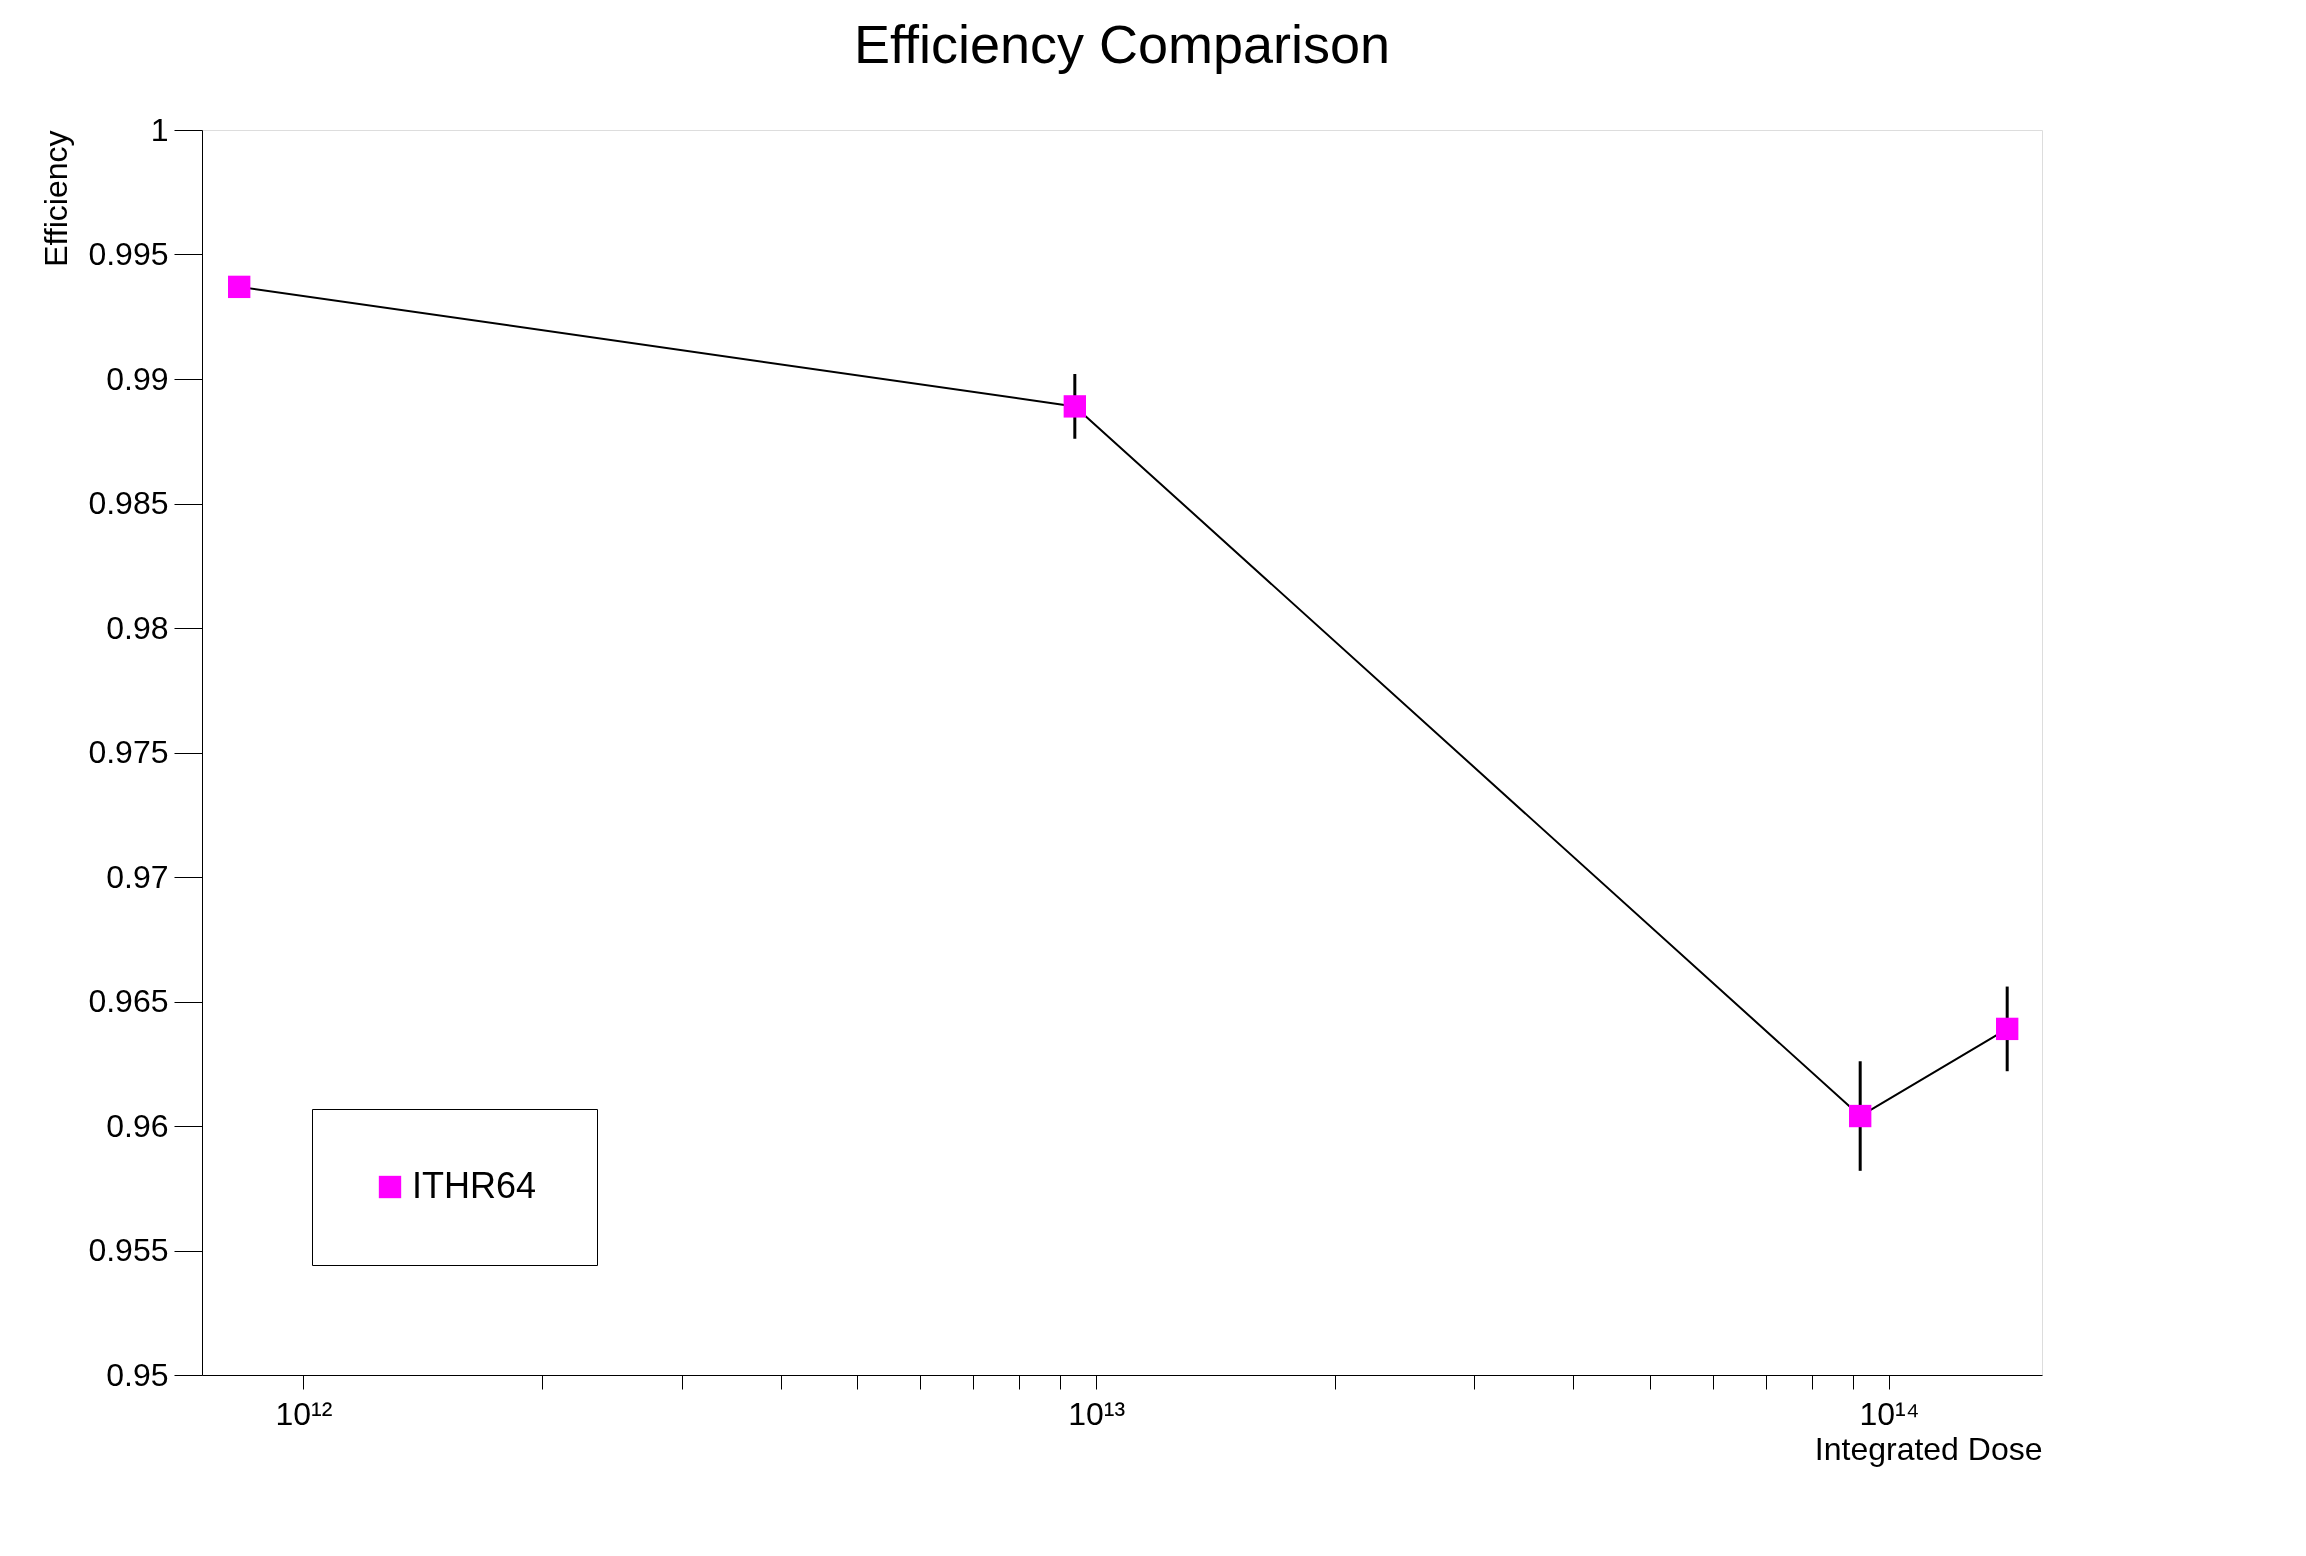 The width and height of the screenshot is (2306, 1556). Describe the element at coordinates (56, 198) in the screenshot. I see `y-axis-title: Efficiency` at that location.